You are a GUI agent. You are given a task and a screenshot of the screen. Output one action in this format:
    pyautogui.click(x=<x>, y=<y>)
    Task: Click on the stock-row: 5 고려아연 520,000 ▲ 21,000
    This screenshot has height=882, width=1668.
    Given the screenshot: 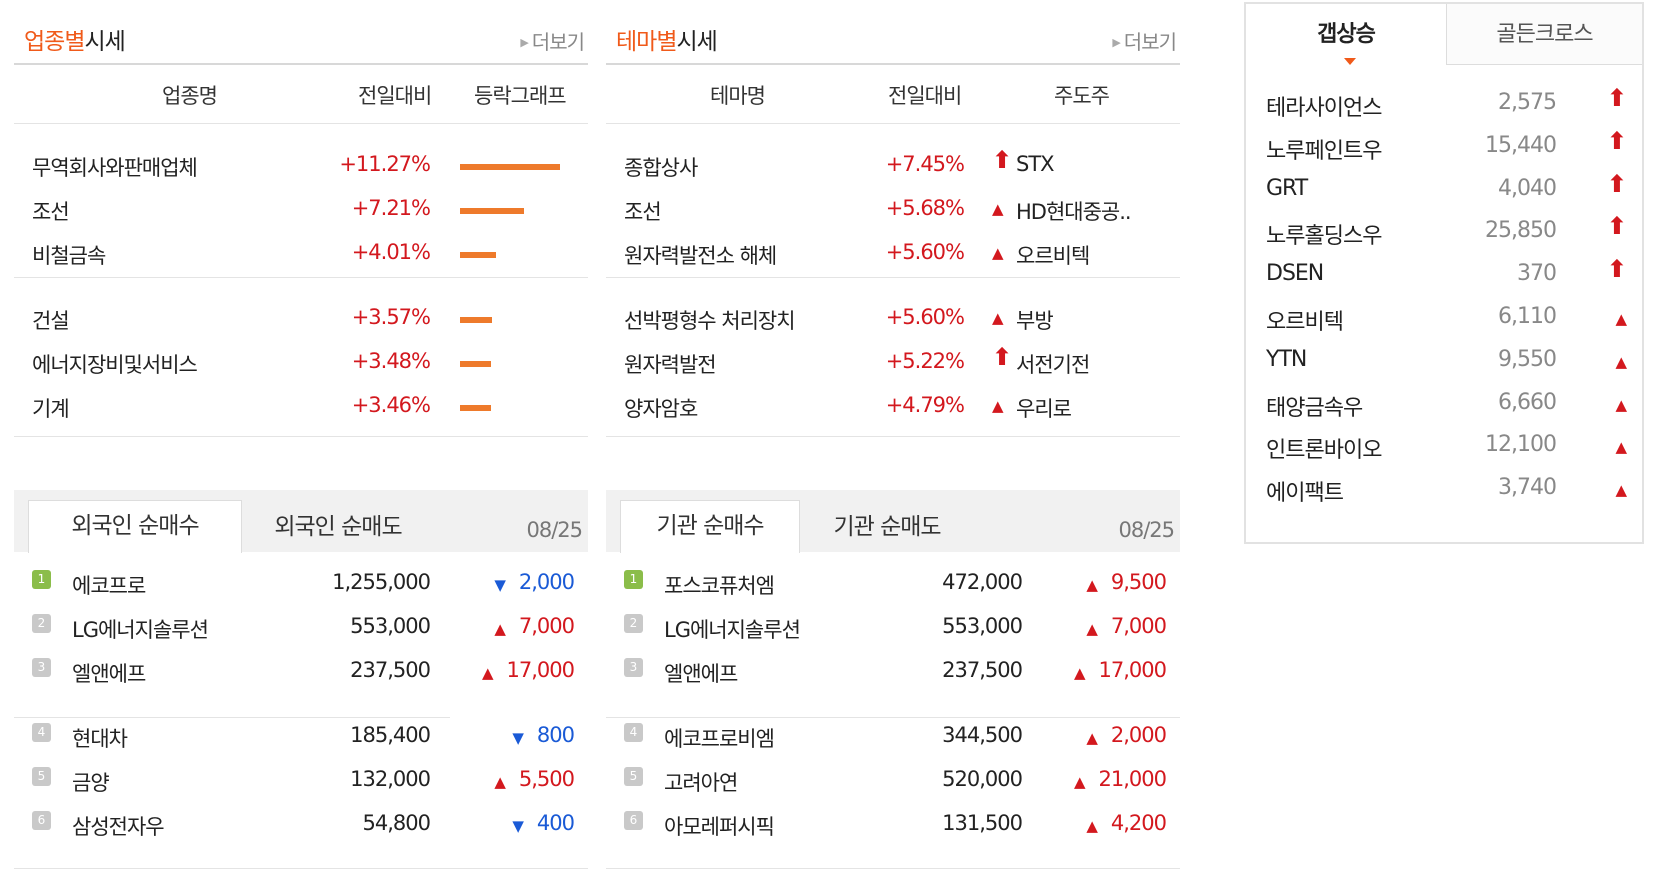 What is the action you would take?
    pyautogui.click(x=893, y=781)
    